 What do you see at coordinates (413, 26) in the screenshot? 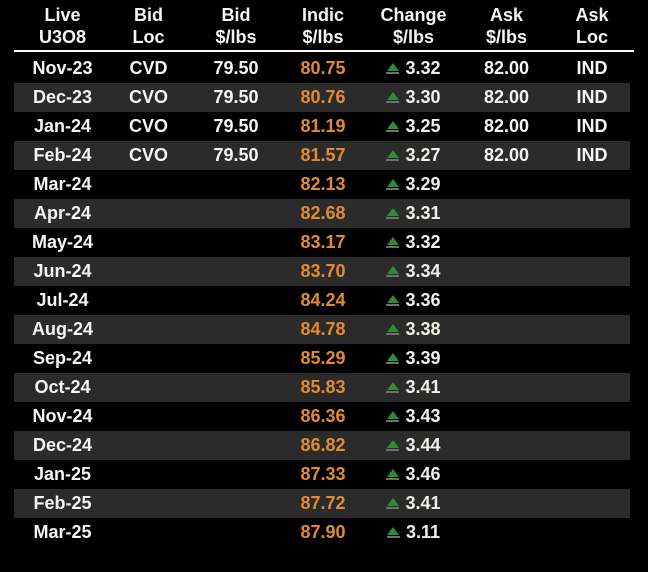
I see `column-header-change: Change $/lbs` at bounding box center [413, 26].